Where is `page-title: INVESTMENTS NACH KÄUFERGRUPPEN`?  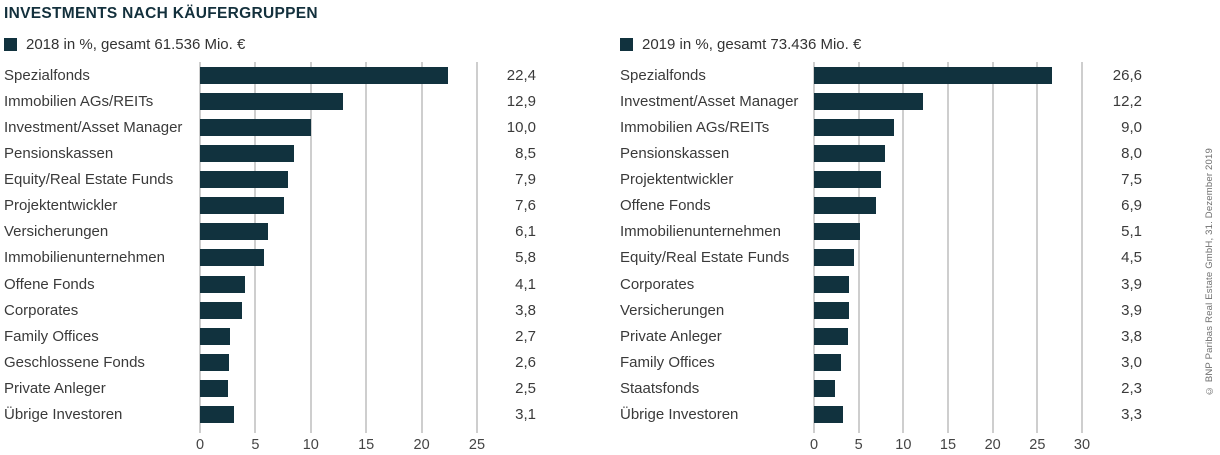
page-title: INVESTMENTS NACH KÄUFERGRUPPEN is located at coordinates (161, 13).